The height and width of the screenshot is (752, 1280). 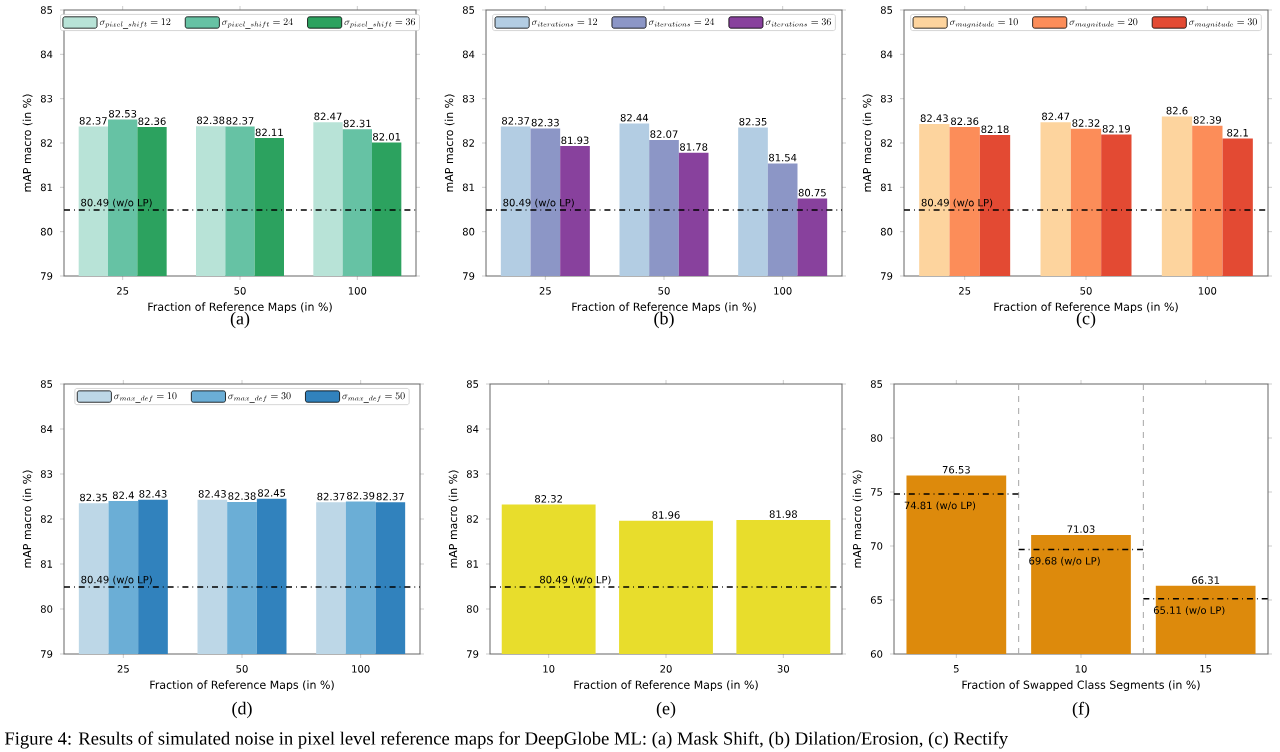 I want to click on legend-label: $\sigma_{iterations} = 24$, so click(x=681, y=22).